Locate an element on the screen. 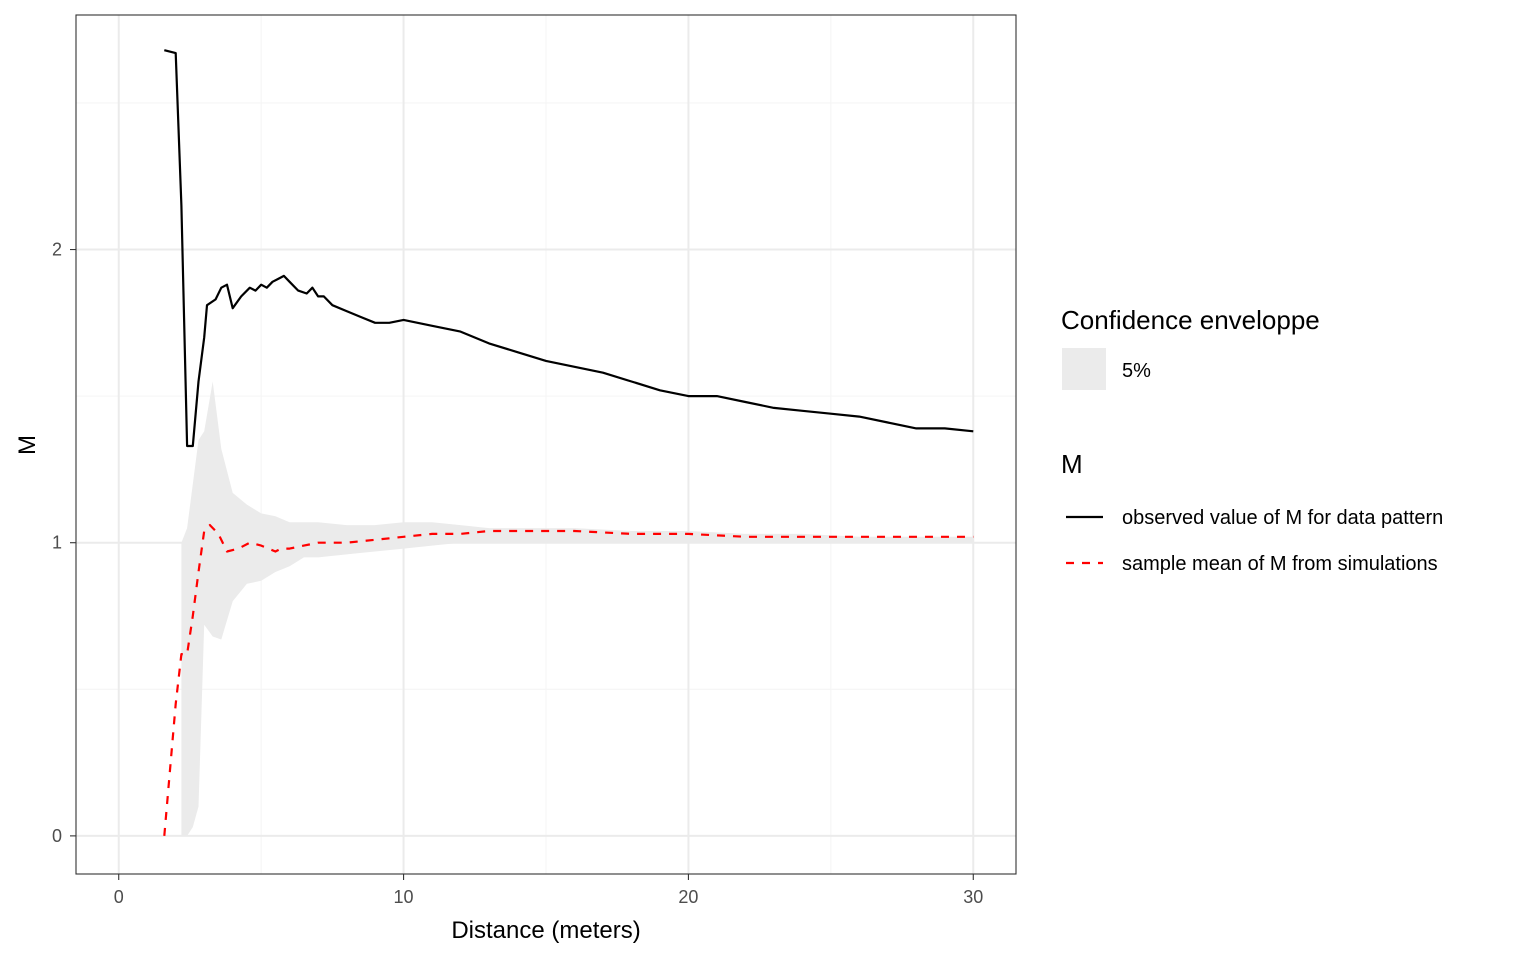 Image resolution: width=1536 pixels, height=960 pixels. y-axis-title: M is located at coordinates (27, 445).